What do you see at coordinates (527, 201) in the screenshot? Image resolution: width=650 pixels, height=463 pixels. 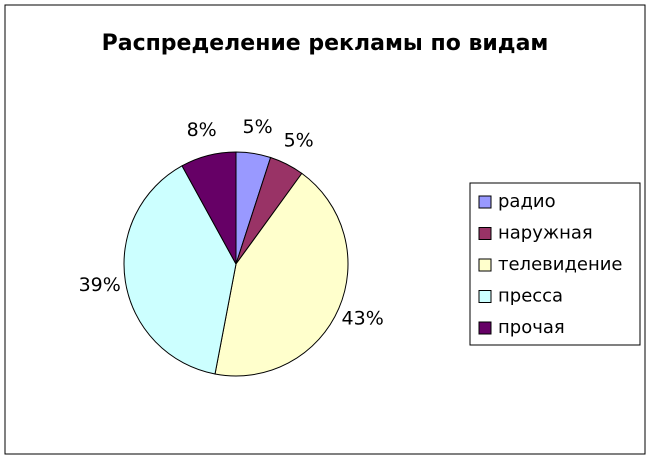 I see `legend-label: радио` at bounding box center [527, 201].